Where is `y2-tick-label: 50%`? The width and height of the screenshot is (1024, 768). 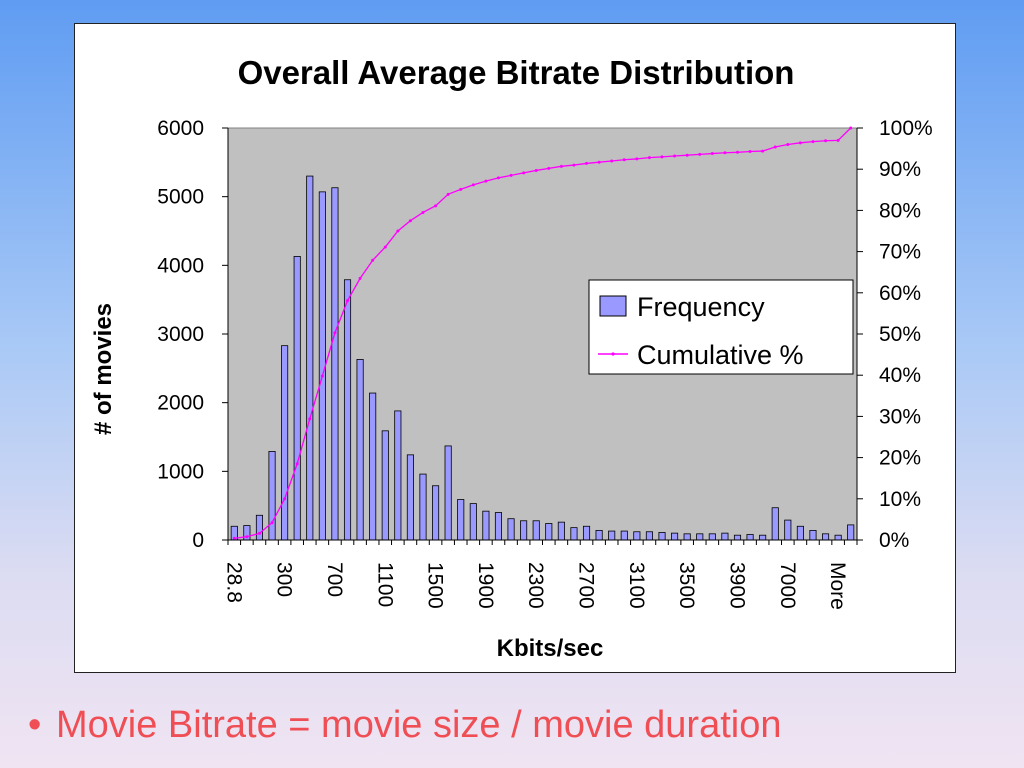
y2-tick-label: 50% is located at coordinates (900, 334).